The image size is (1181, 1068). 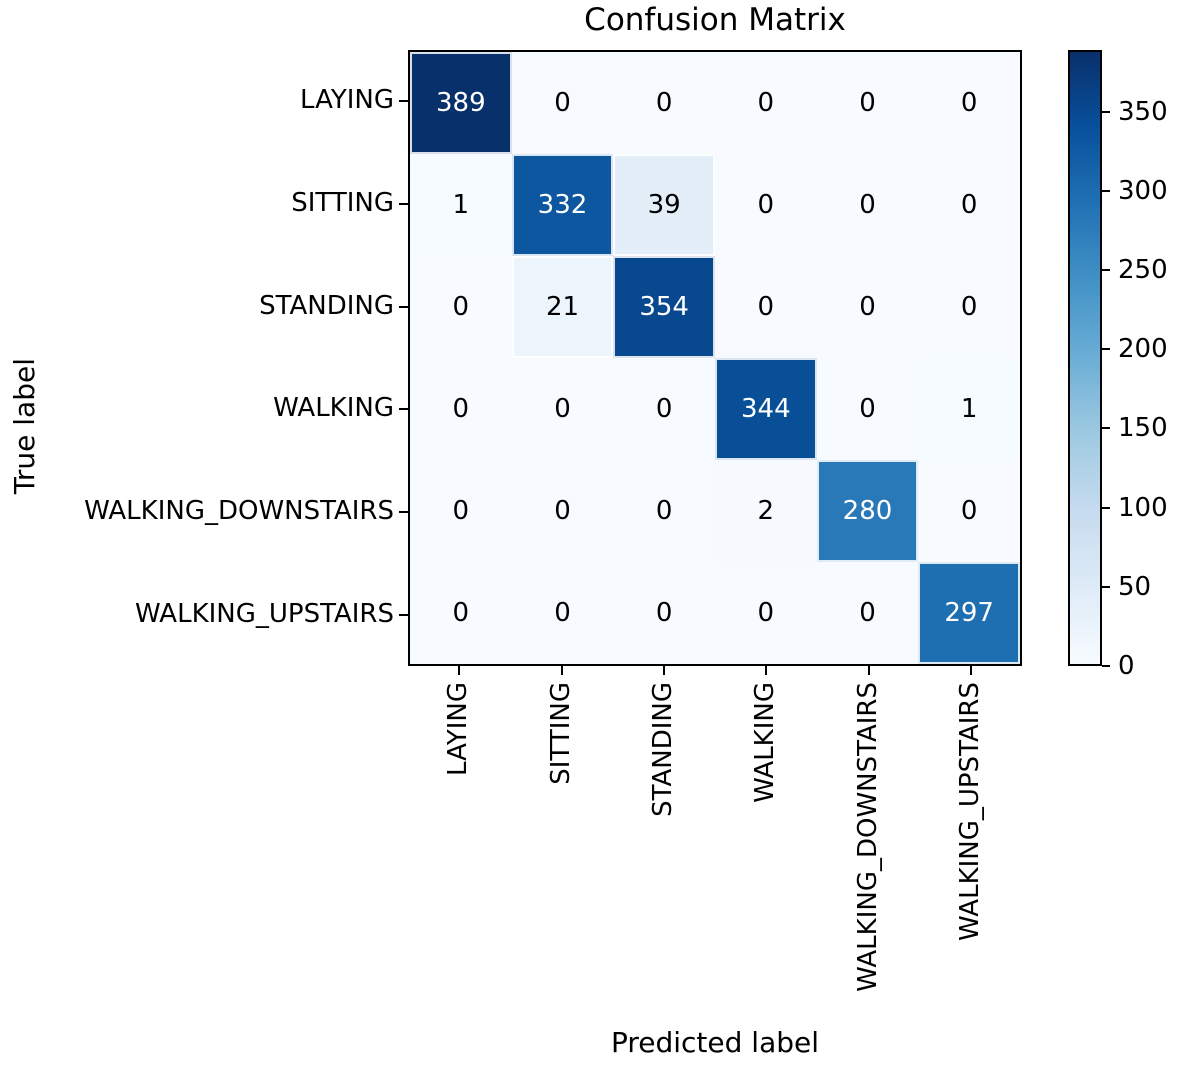 I want to click on heatmap-cell: 332, so click(x=562, y=205).